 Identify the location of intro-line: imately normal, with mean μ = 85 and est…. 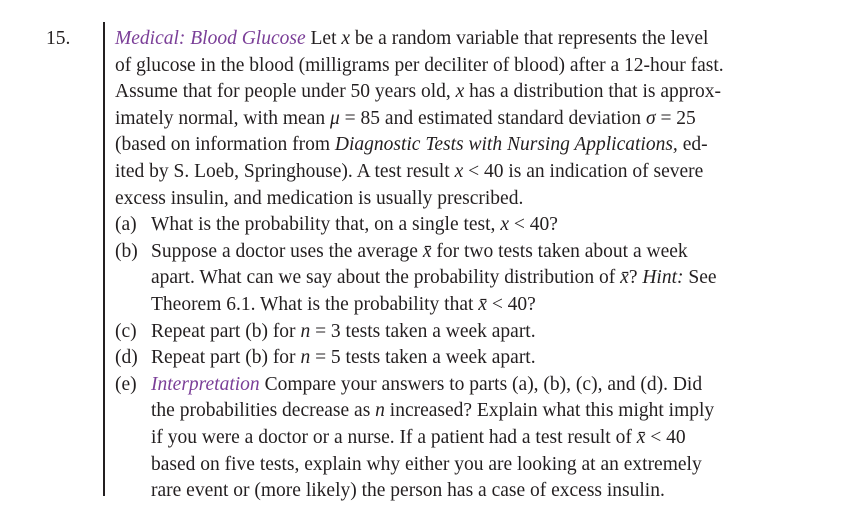
(419, 119).